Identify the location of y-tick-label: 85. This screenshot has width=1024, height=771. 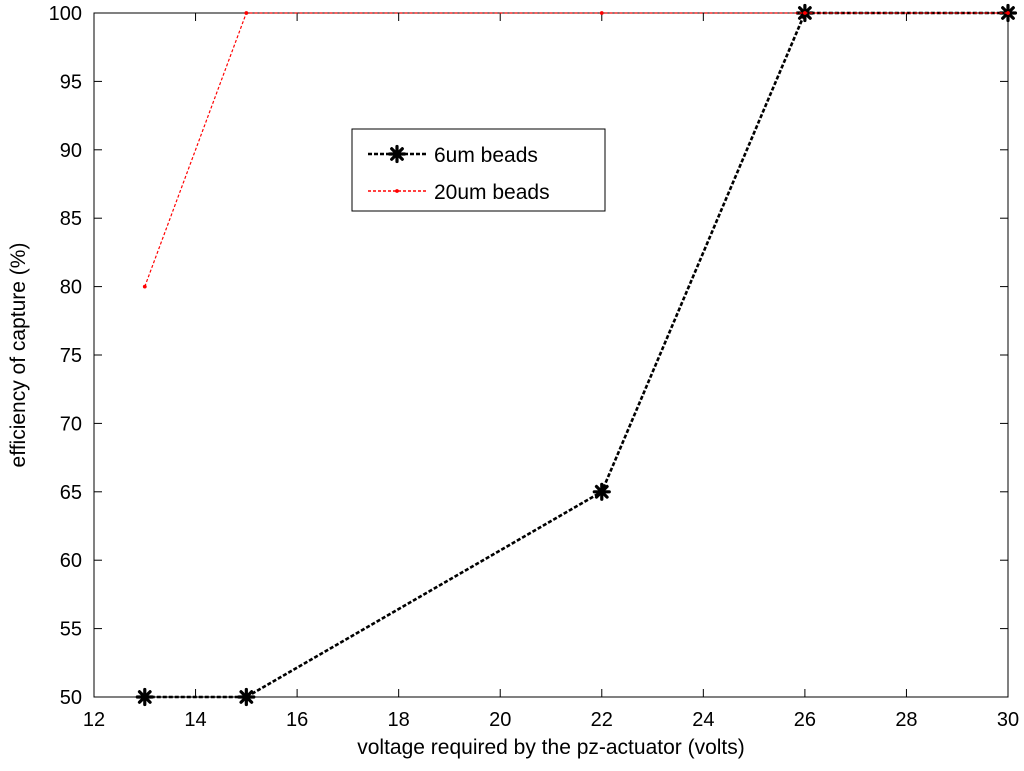
(71, 219).